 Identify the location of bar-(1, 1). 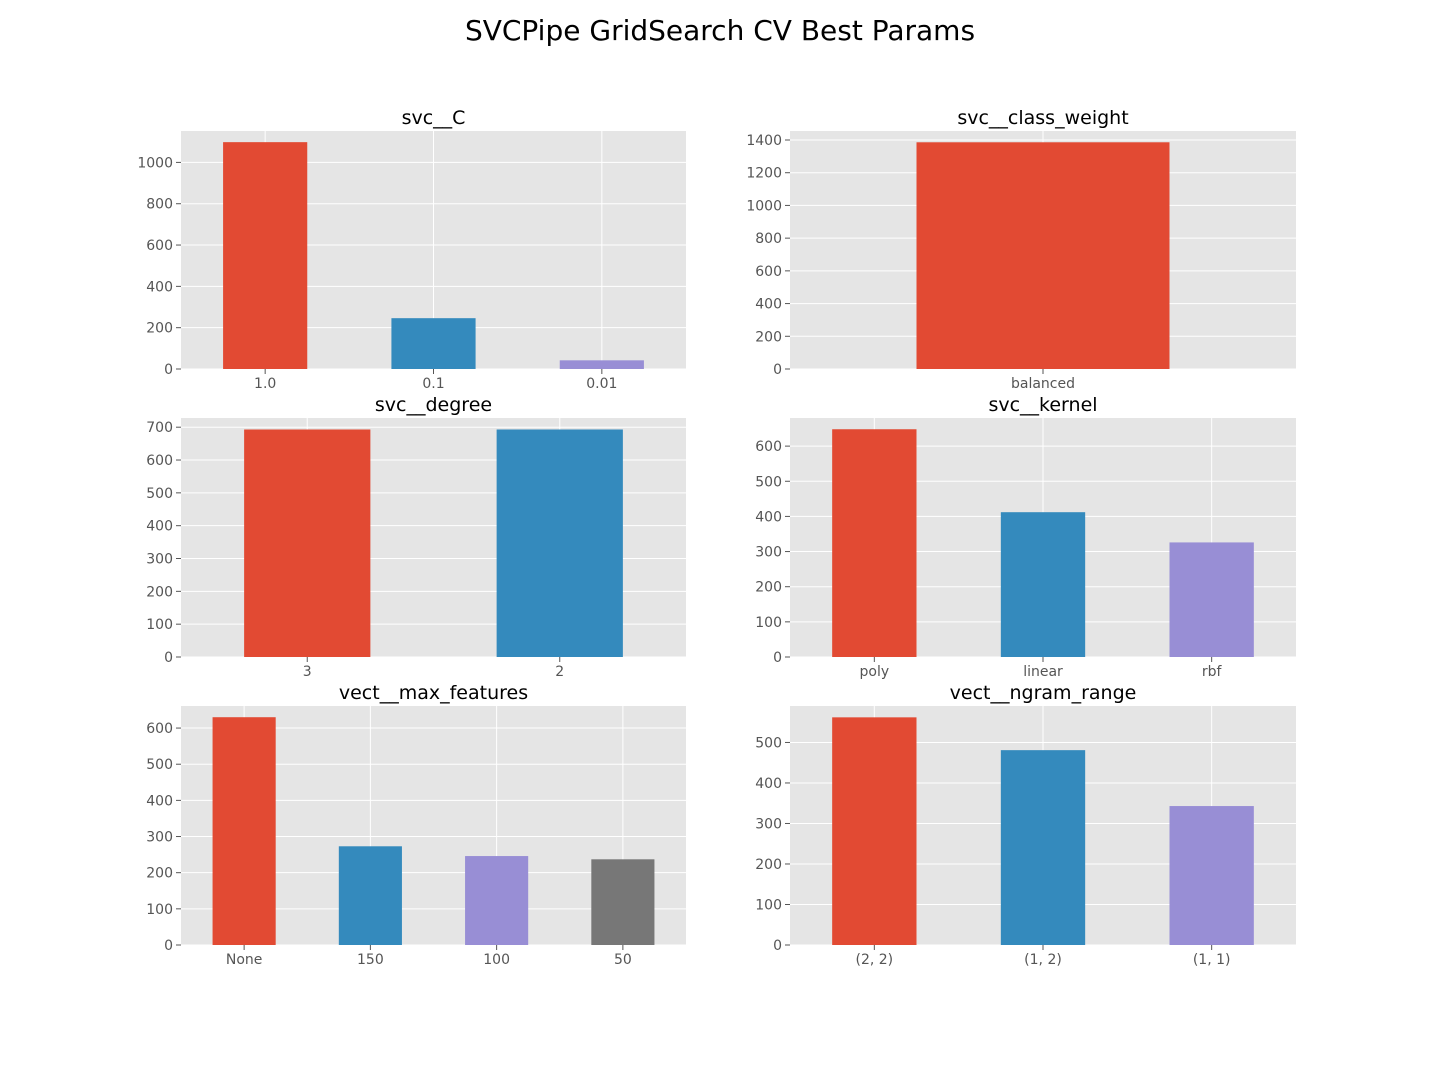
(1211, 875).